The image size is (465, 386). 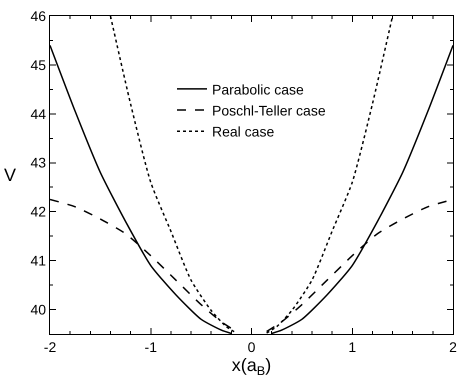 I want to click on y-tick-label: 45, so click(x=38, y=64).